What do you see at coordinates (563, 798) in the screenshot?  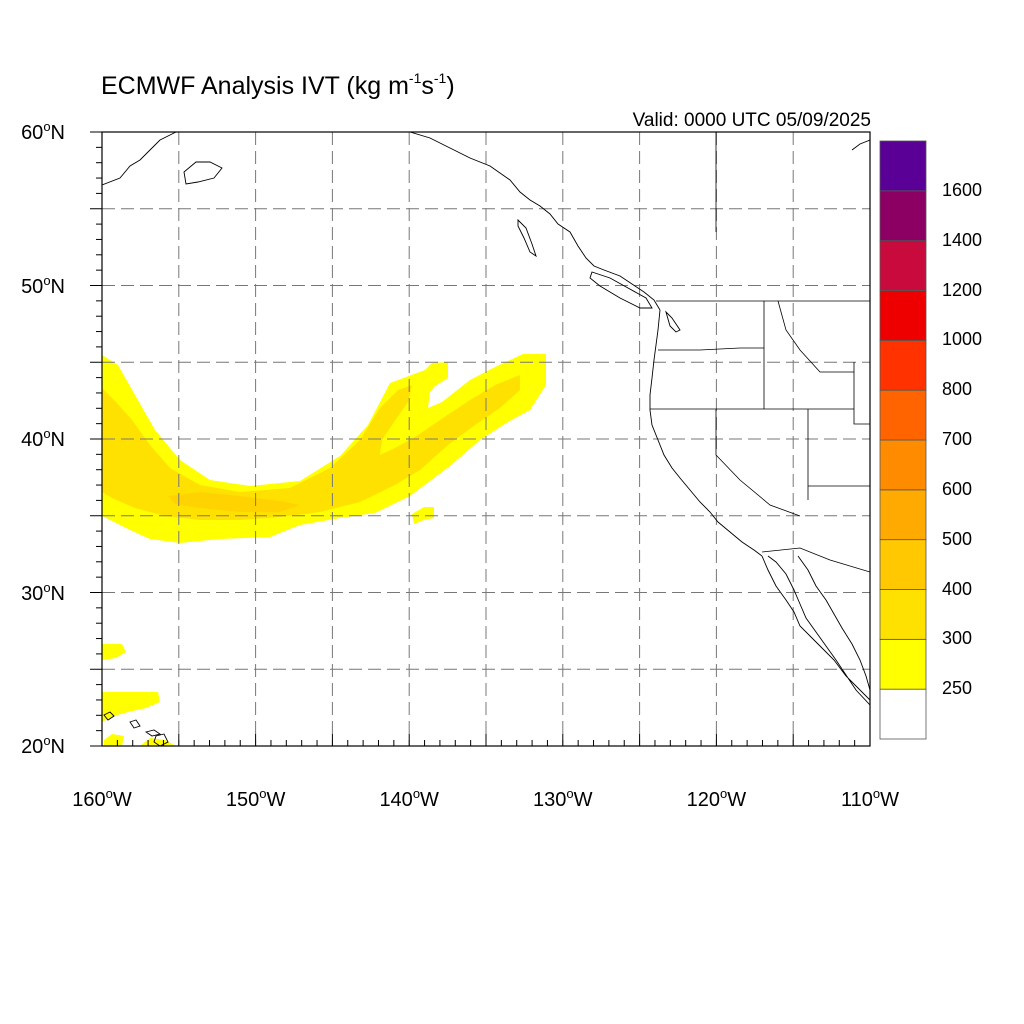 I see `lon-label-130: 130oW` at bounding box center [563, 798].